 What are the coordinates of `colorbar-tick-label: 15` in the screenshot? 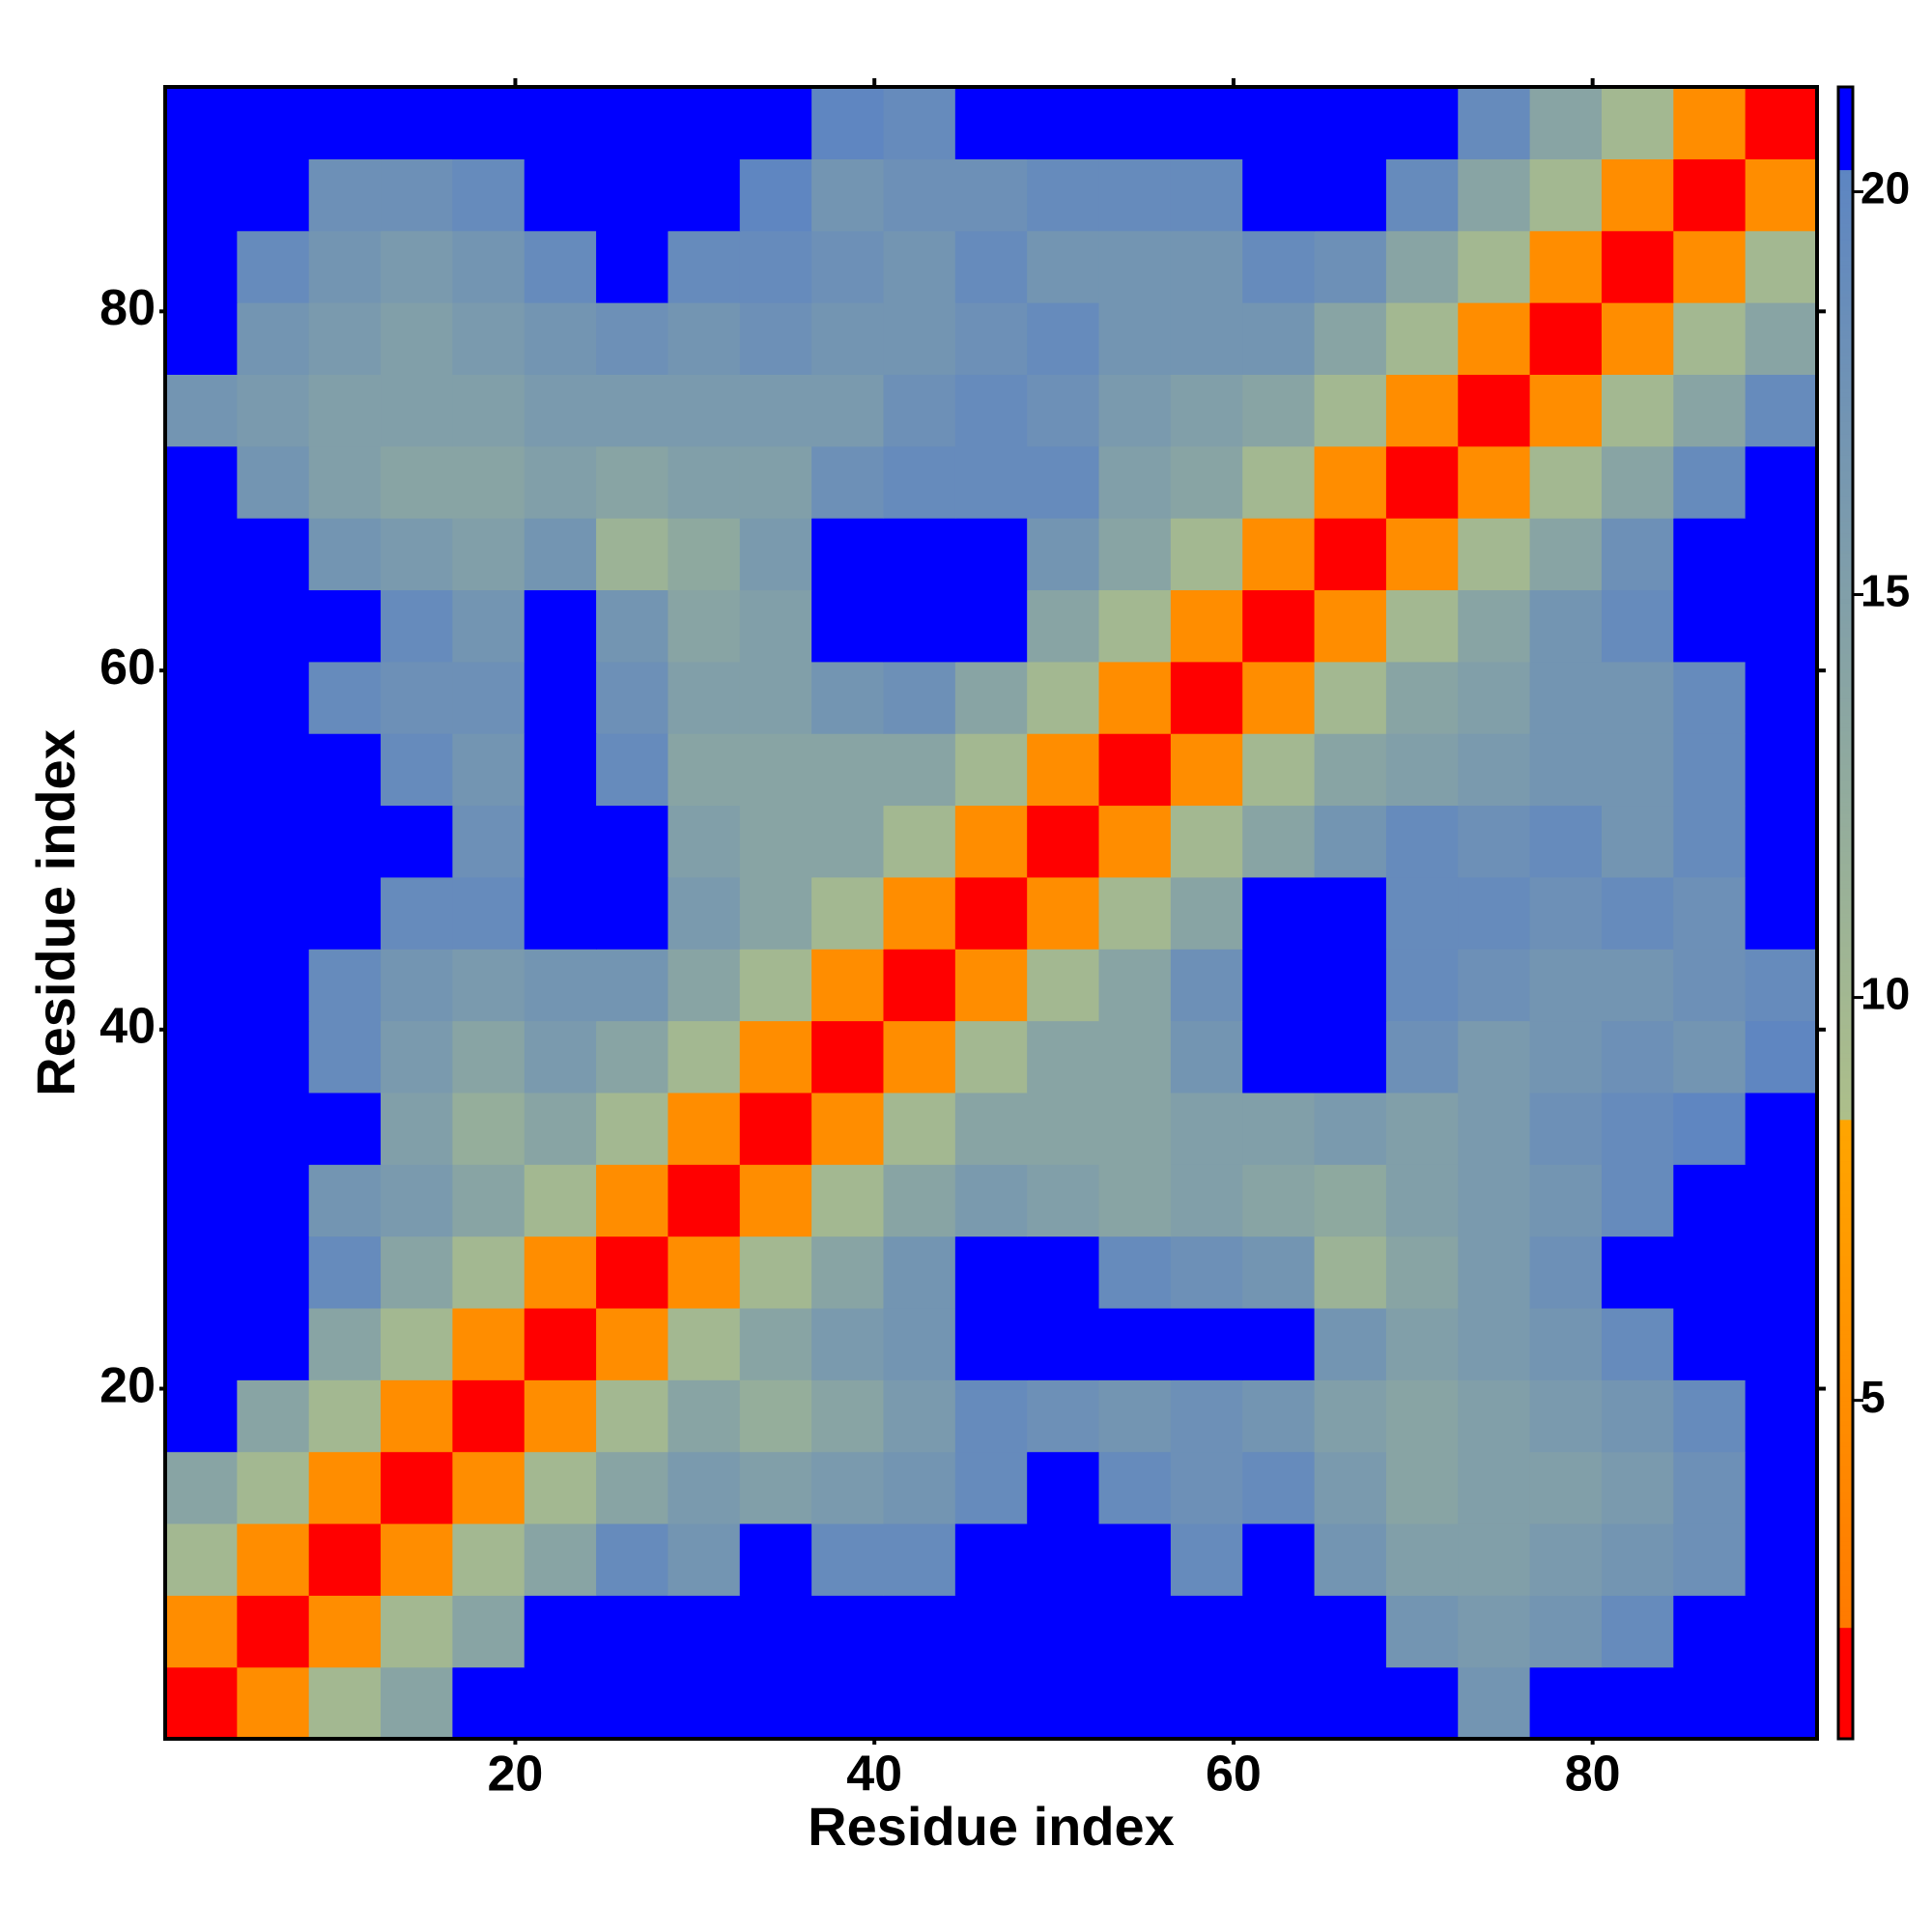 It's located at (1885, 591).